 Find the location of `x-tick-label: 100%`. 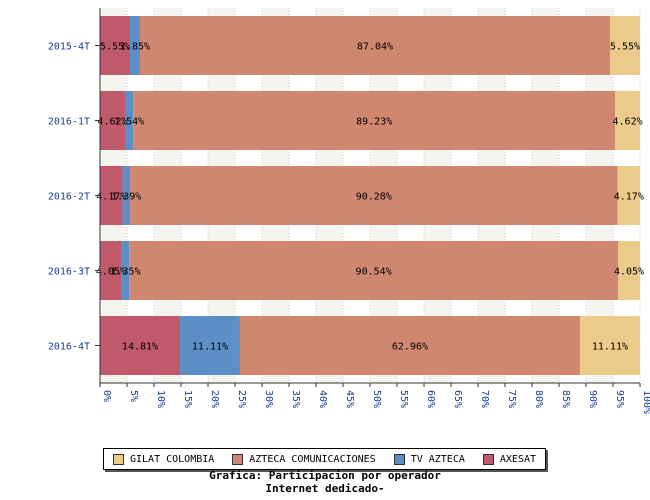

x-tick-label: 100% is located at coordinates (645, 402).